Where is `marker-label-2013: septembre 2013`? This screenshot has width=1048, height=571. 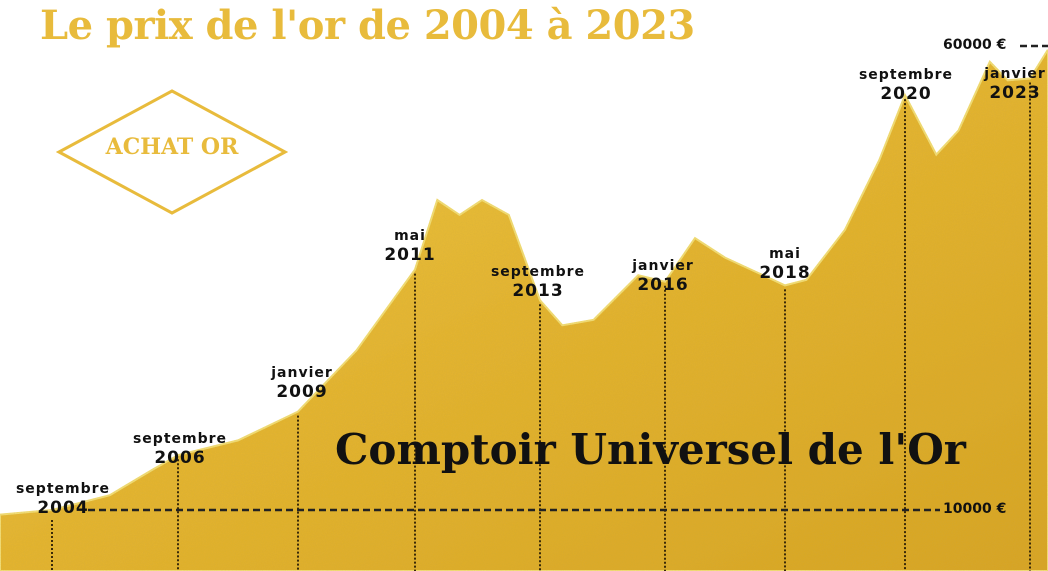 marker-label-2013: septembre 2013 is located at coordinates (538, 282).